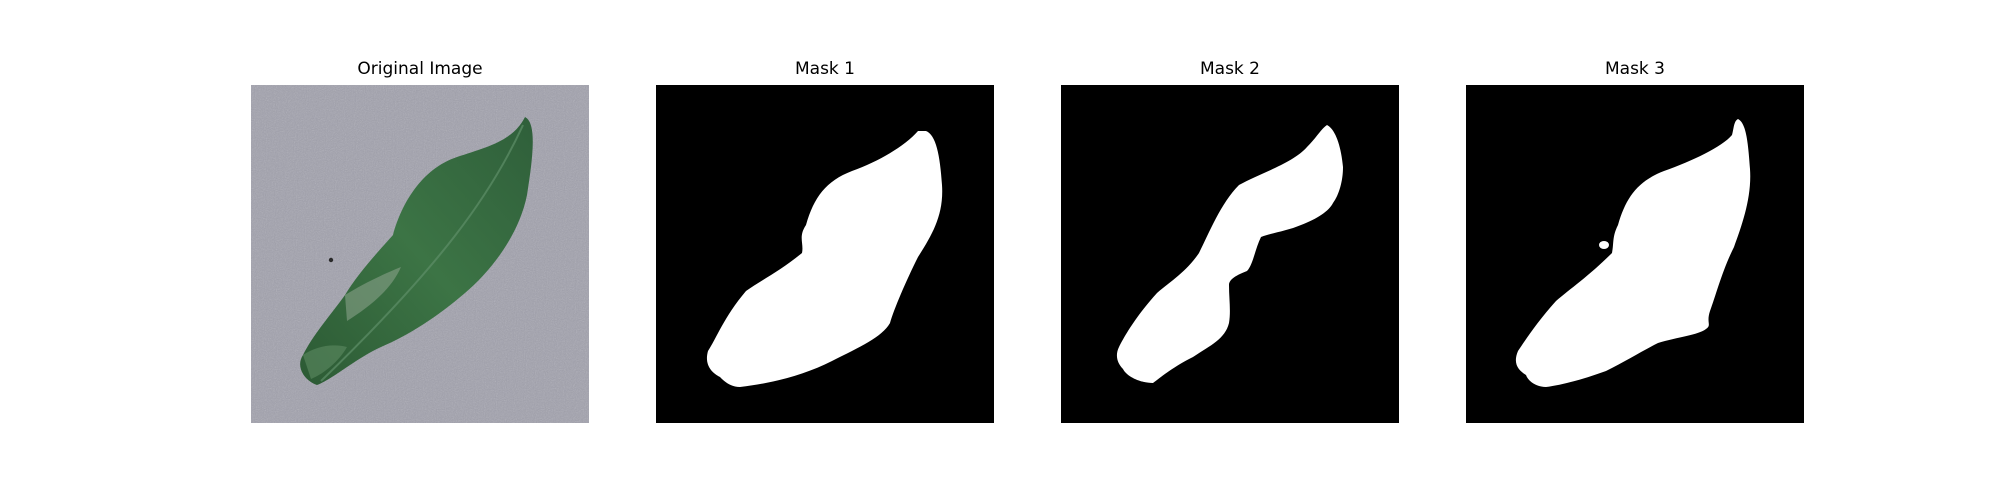  What do you see at coordinates (824, 69) in the screenshot?
I see `panel-title: Mask 1` at bounding box center [824, 69].